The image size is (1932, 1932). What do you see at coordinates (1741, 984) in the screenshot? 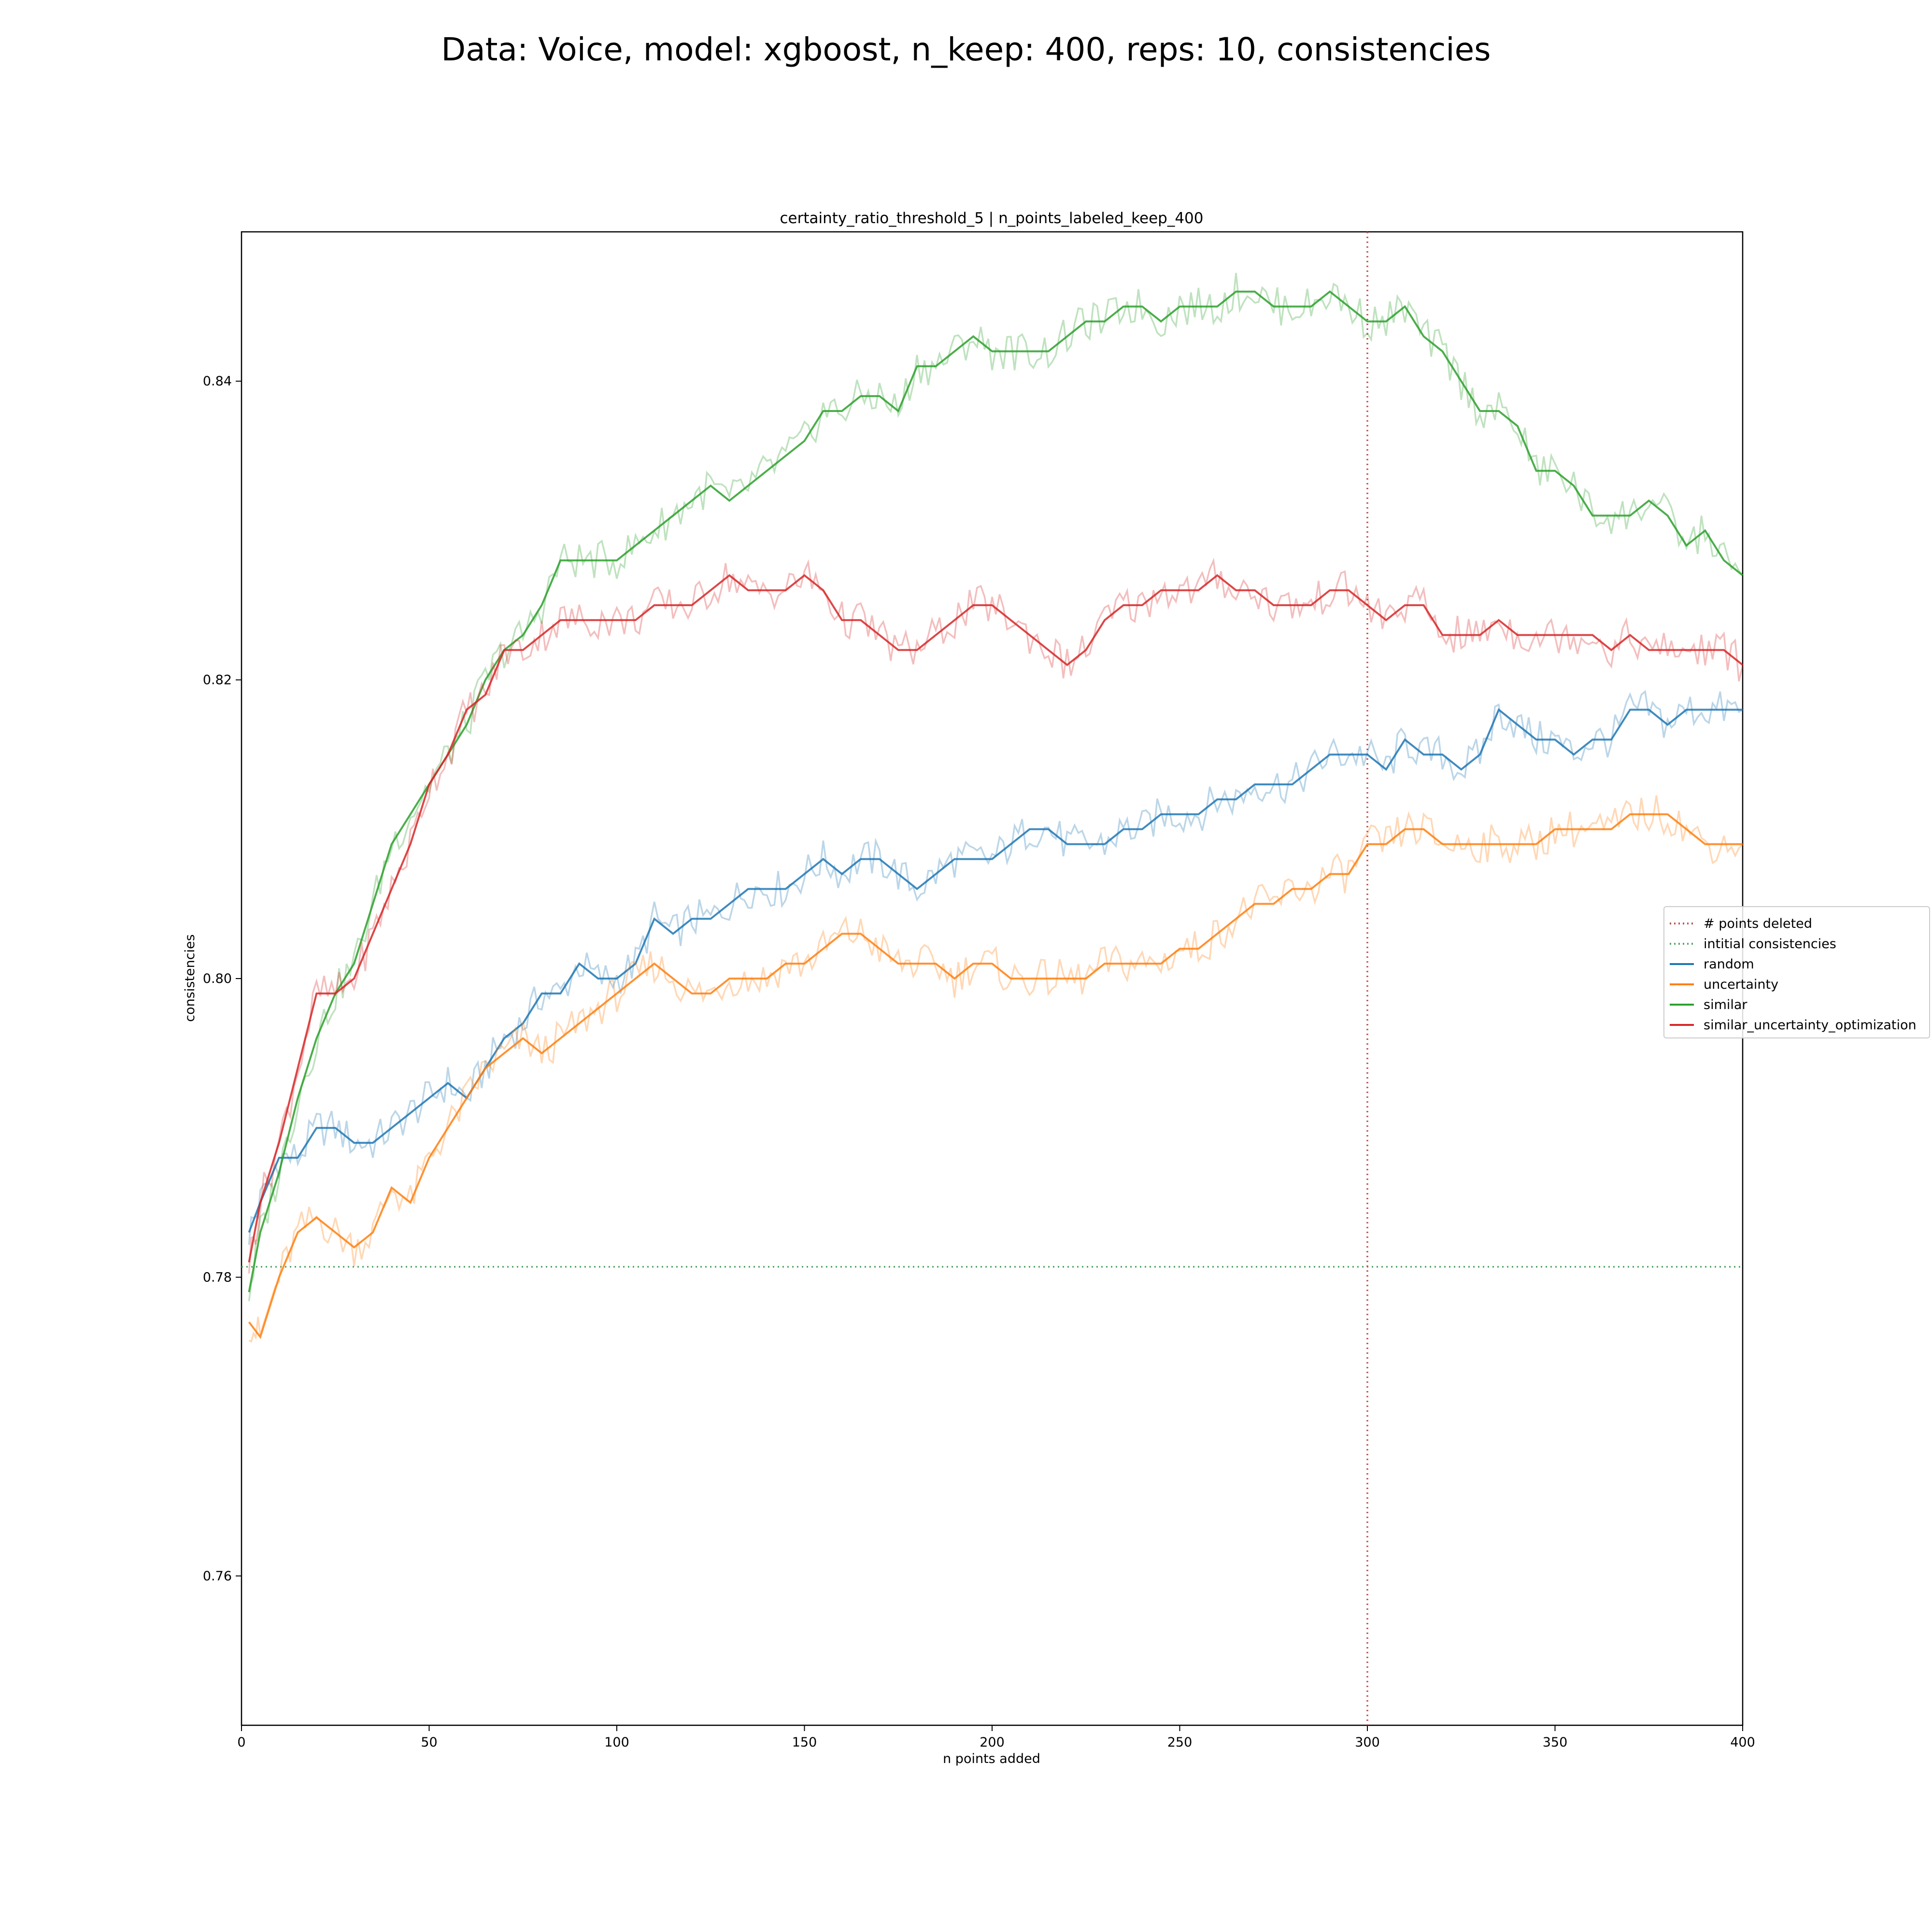
I see `legend-label: uncertainty` at bounding box center [1741, 984].